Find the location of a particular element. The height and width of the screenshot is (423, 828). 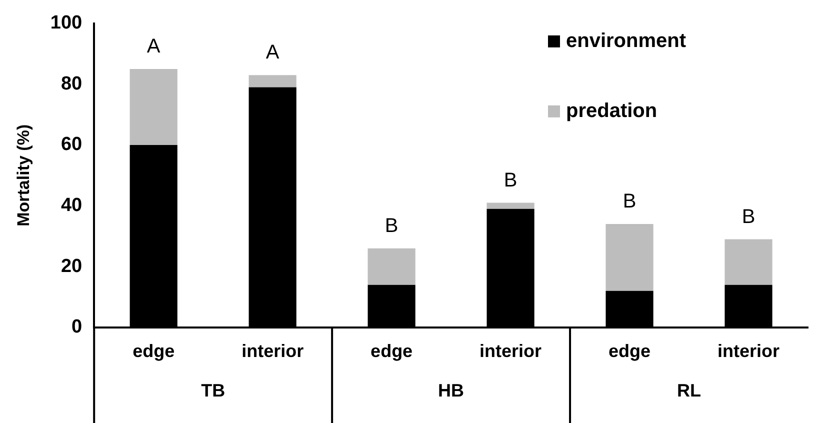

text: TB is located at coordinates (213, 390).